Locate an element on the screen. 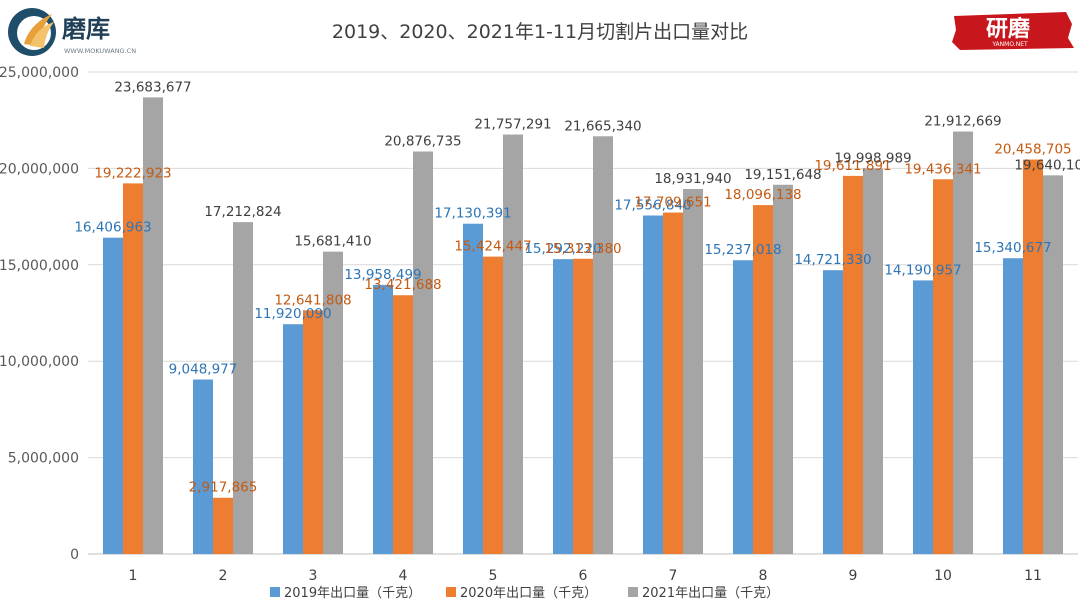 The height and width of the screenshot is (608, 1080). x-tick-label: 1 is located at coordinates (133, 576).